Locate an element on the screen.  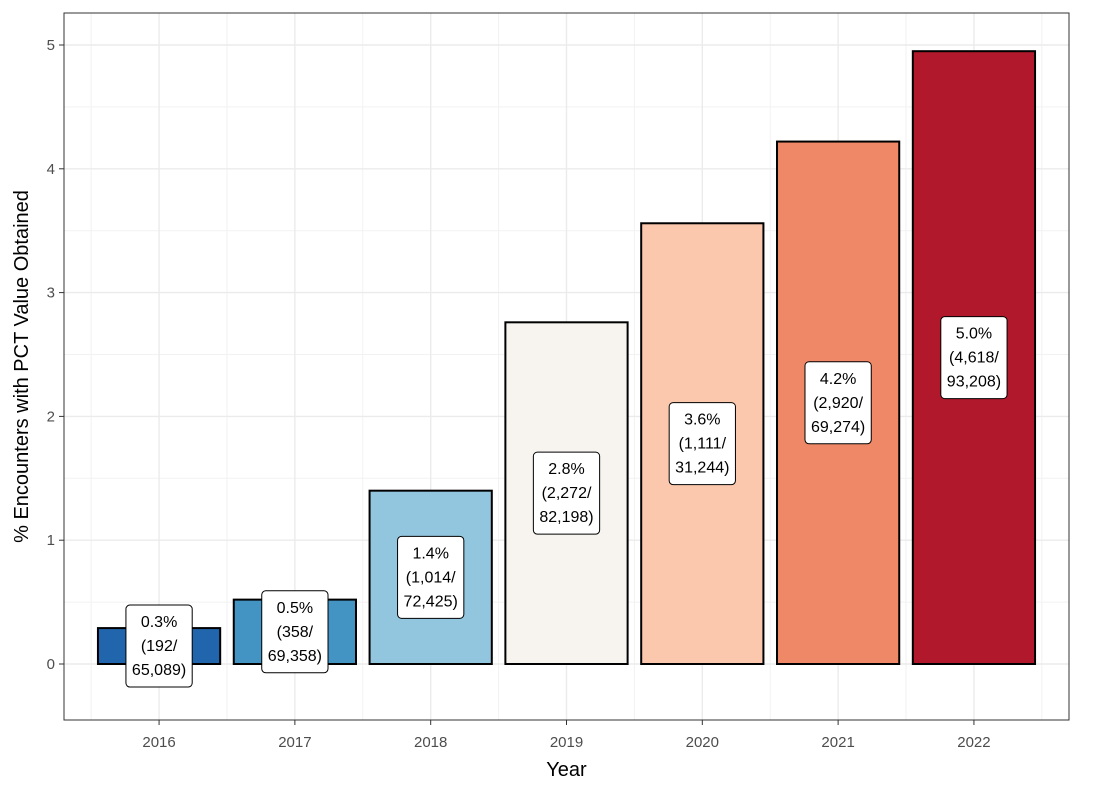
x-tick-label: 2021 is located at coordinates (837, 742).